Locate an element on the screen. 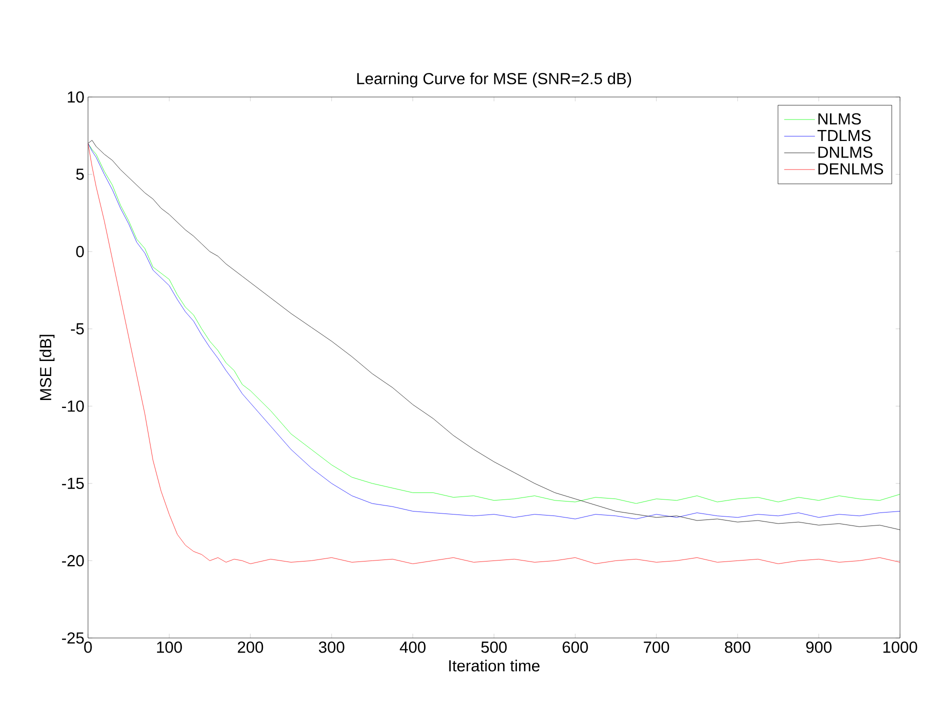 This screenshot has height=706, width=936. y-tick-label: 5 is located at coordinates (80, 174).